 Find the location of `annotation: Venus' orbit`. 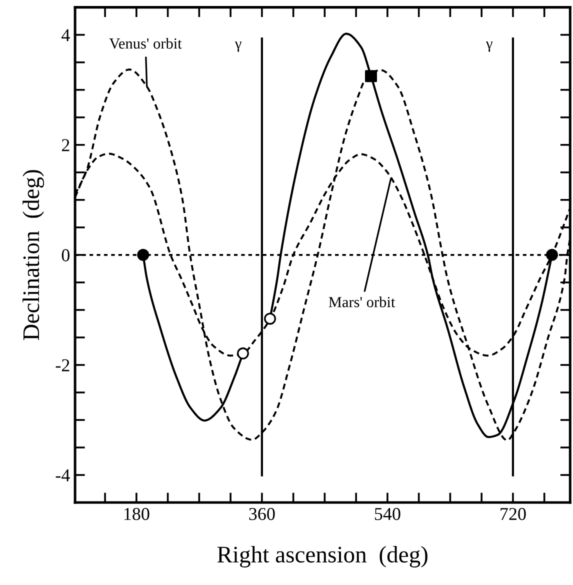

annotation: Venus' orbit is located at coordinates (145, 43).